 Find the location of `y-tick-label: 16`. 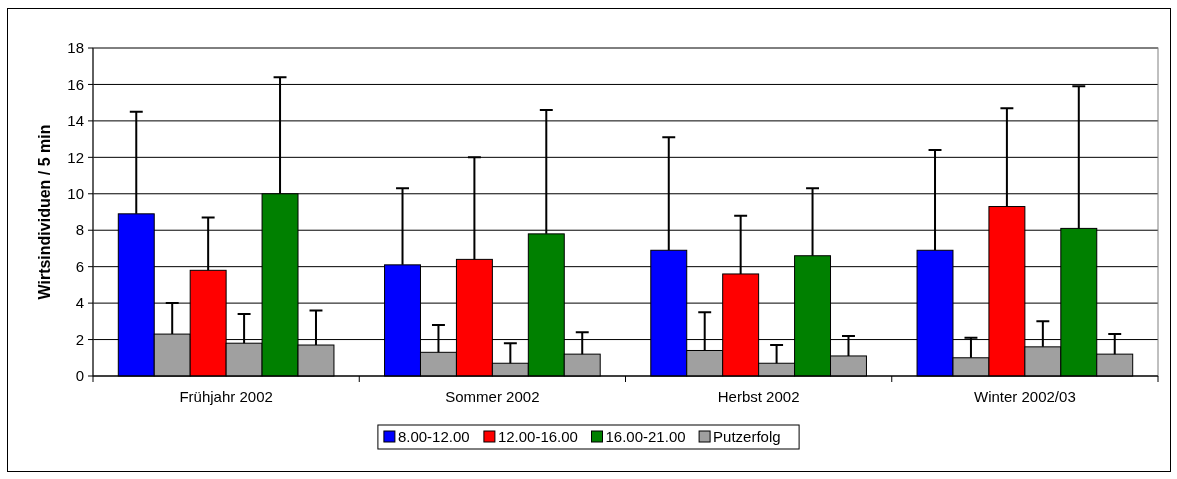

y-tick-label: 16 is located at coordinates (75, 84).